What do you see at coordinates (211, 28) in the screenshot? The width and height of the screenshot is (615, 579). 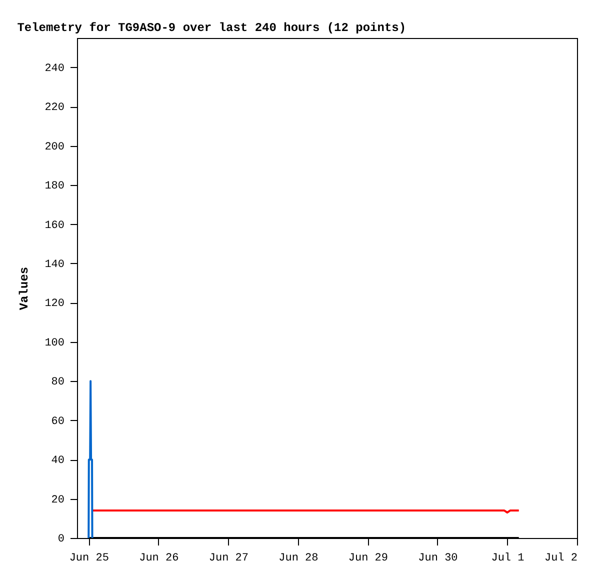 I see `chart-title: Telemetry for TG9ASO-9 over last 240 hours (12 points)` at bounding box center [211, 28].